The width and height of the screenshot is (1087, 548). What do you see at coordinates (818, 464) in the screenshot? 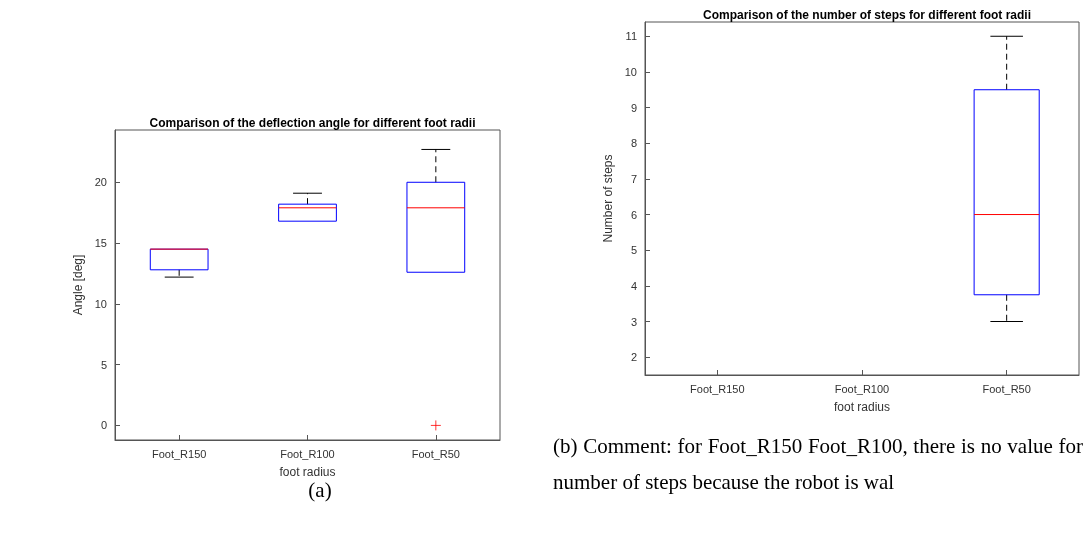
I see `text: (b) Comment: for Foot_R150 Foot_R100, there is no value for number of steps because the robot is wal` at bounding box center [818, 464].